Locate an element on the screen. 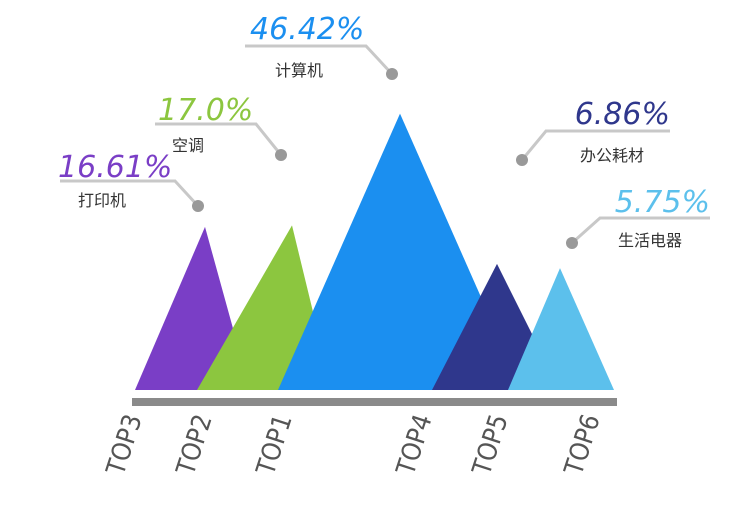 The image size is (750, 516). rank-label: TOP6 is located at coordinates (583, 445).